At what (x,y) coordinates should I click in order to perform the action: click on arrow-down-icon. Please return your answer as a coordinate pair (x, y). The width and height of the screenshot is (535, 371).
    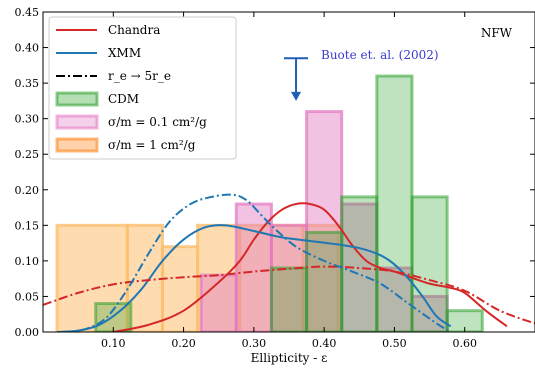
    Looking at the image, I should click on (296, 96).